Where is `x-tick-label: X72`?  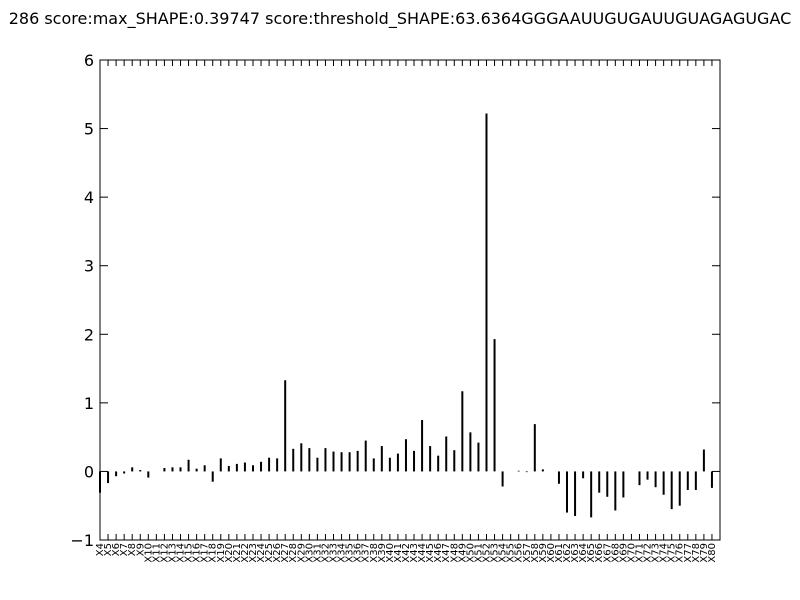
x-tick-label: X72 is located at coordinates (648, 553).